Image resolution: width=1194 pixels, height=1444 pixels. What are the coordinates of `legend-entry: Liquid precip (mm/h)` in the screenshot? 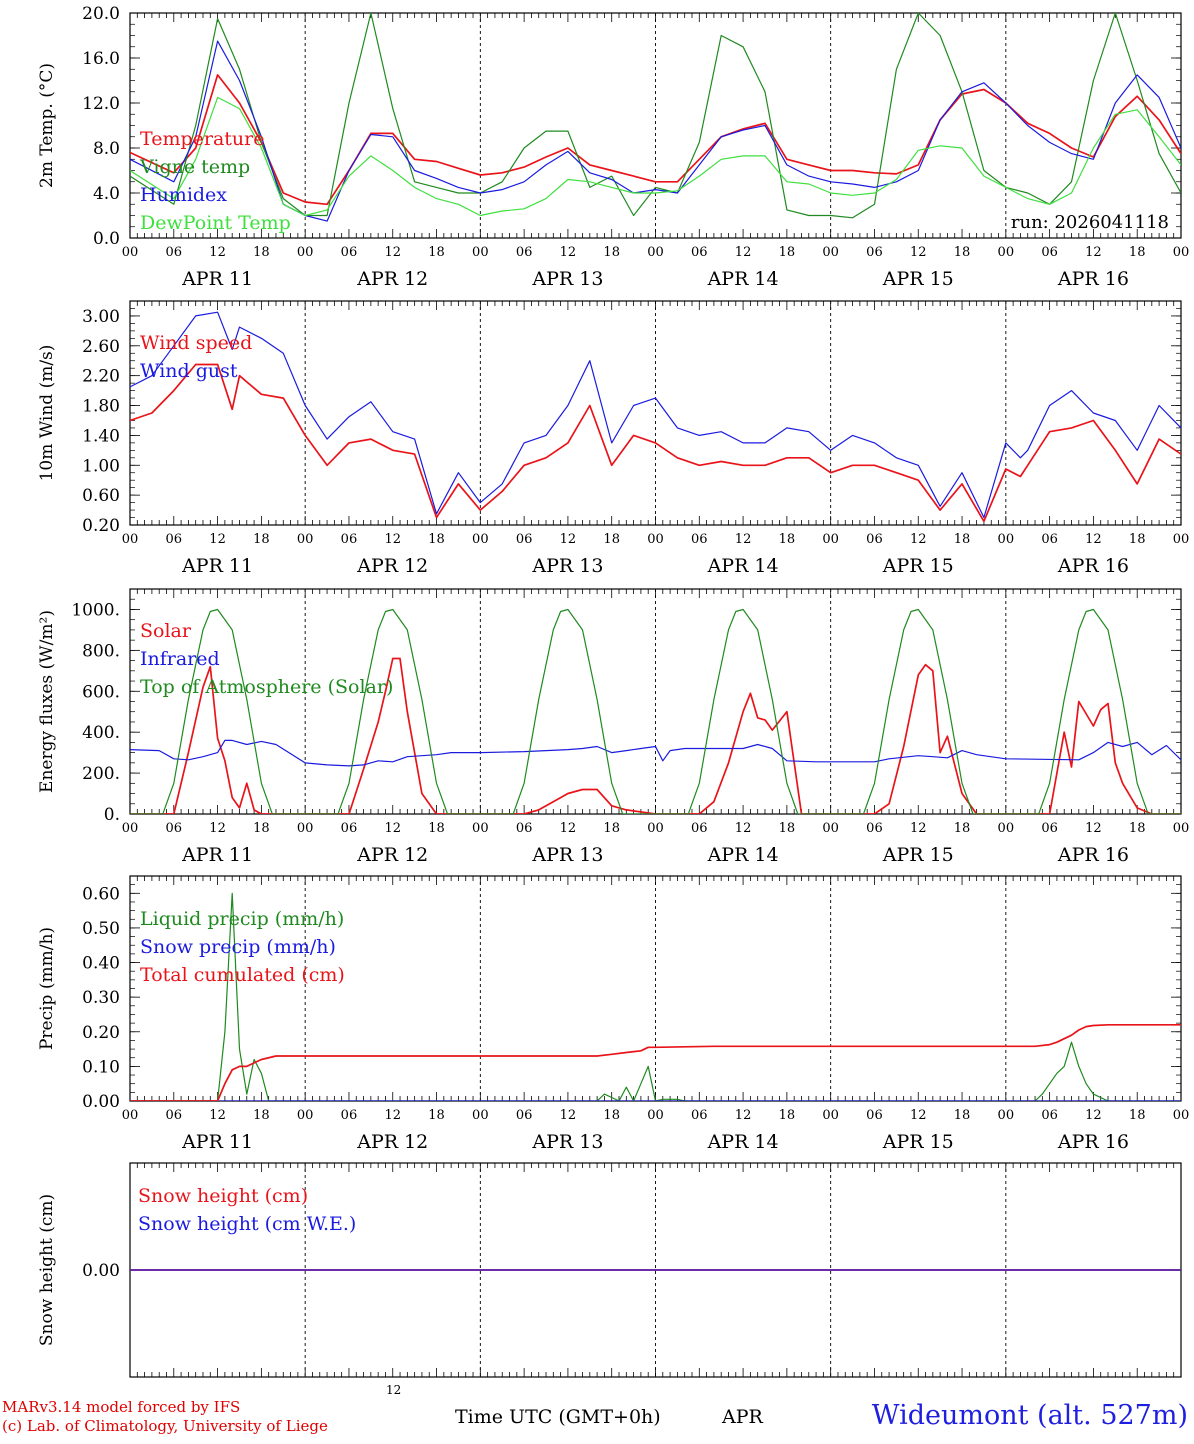 It's located at (242, 919).